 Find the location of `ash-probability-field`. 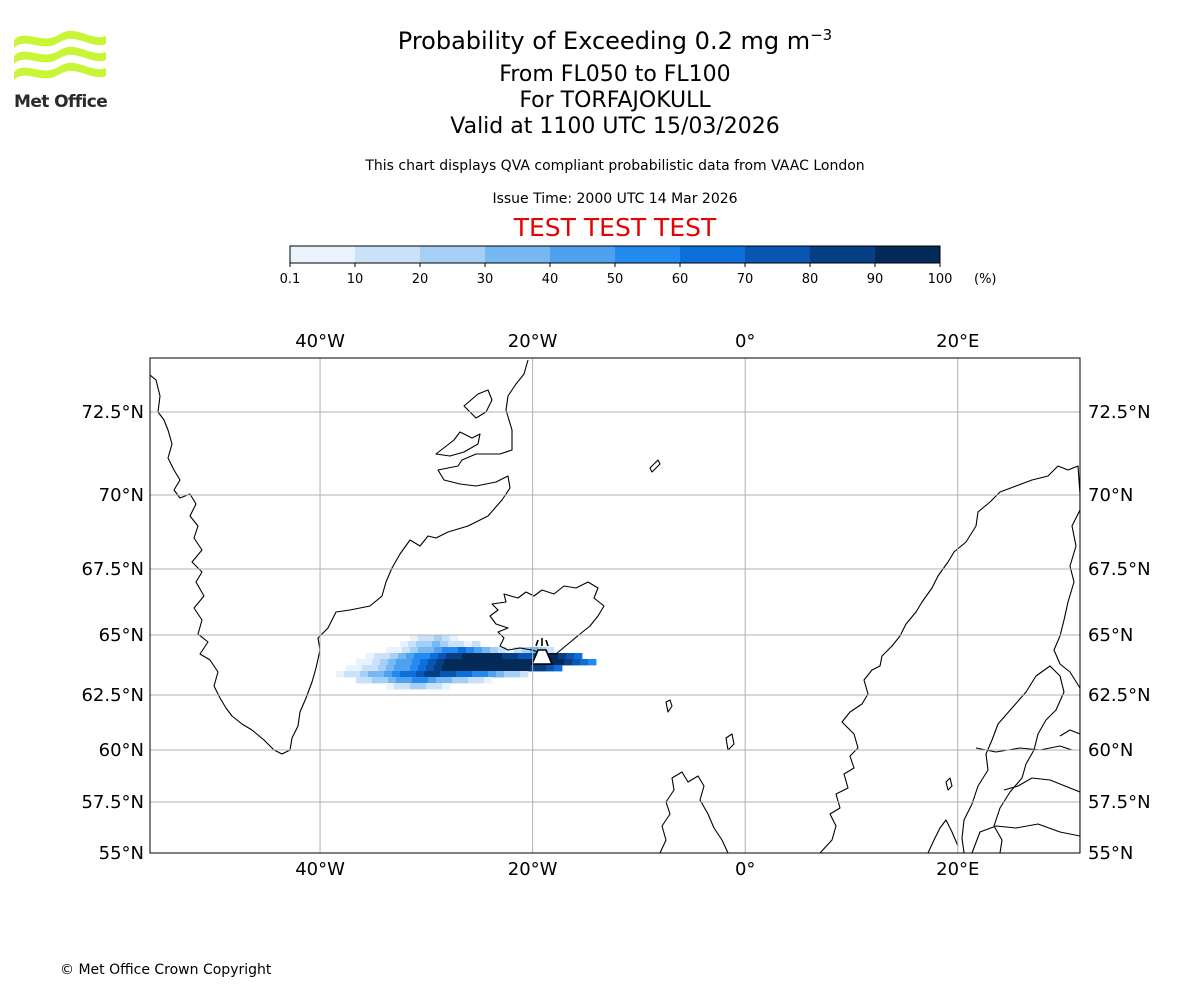

ash-probability-field is located at coordinates (466, 662).